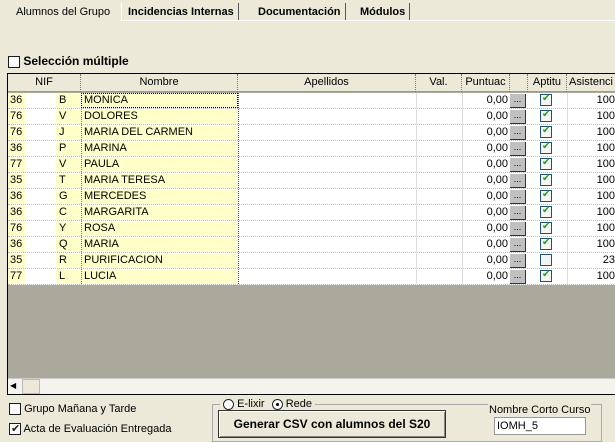 This screenshot has width=615, height=442. What do you see at coordinates (300, 12) in the screenshot?
I see `tab-documentacion: Documentación` at bounding box center [300, 12].